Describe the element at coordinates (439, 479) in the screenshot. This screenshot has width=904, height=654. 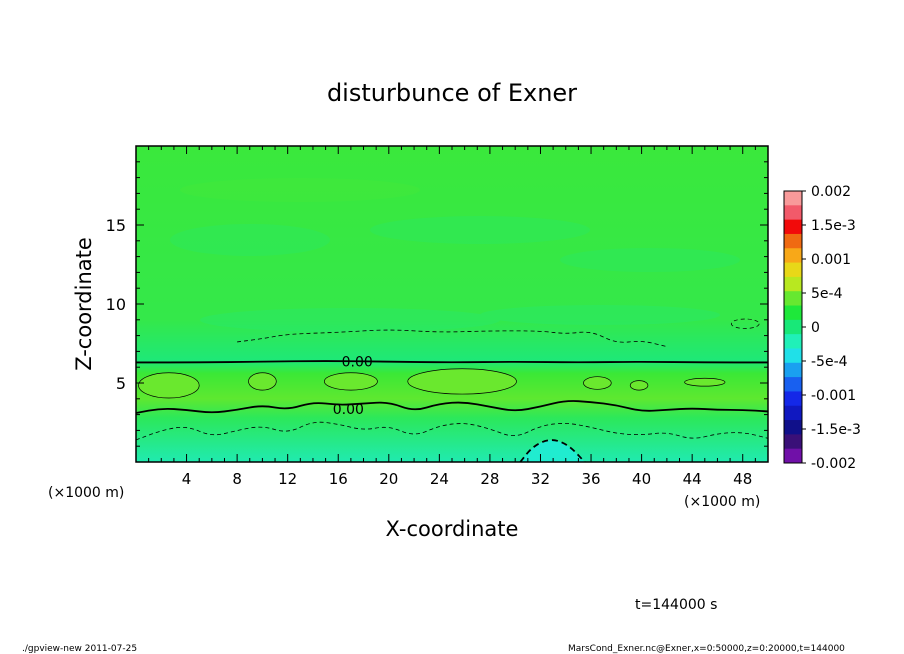
I see `x-tick-label: 24` at that location.